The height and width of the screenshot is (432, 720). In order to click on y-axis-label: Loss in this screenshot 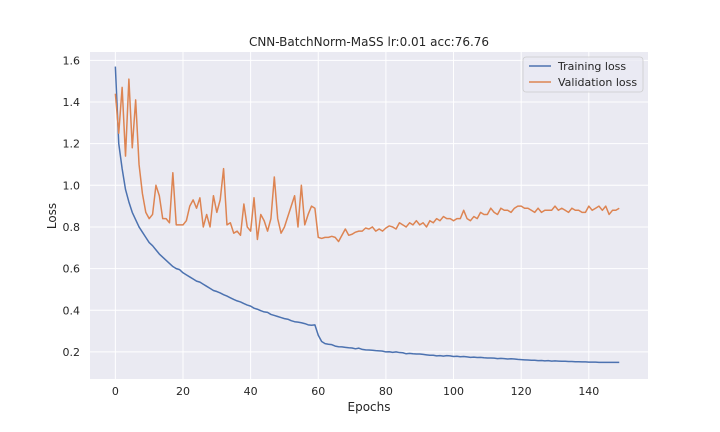, I will do `click(52, 216)`.